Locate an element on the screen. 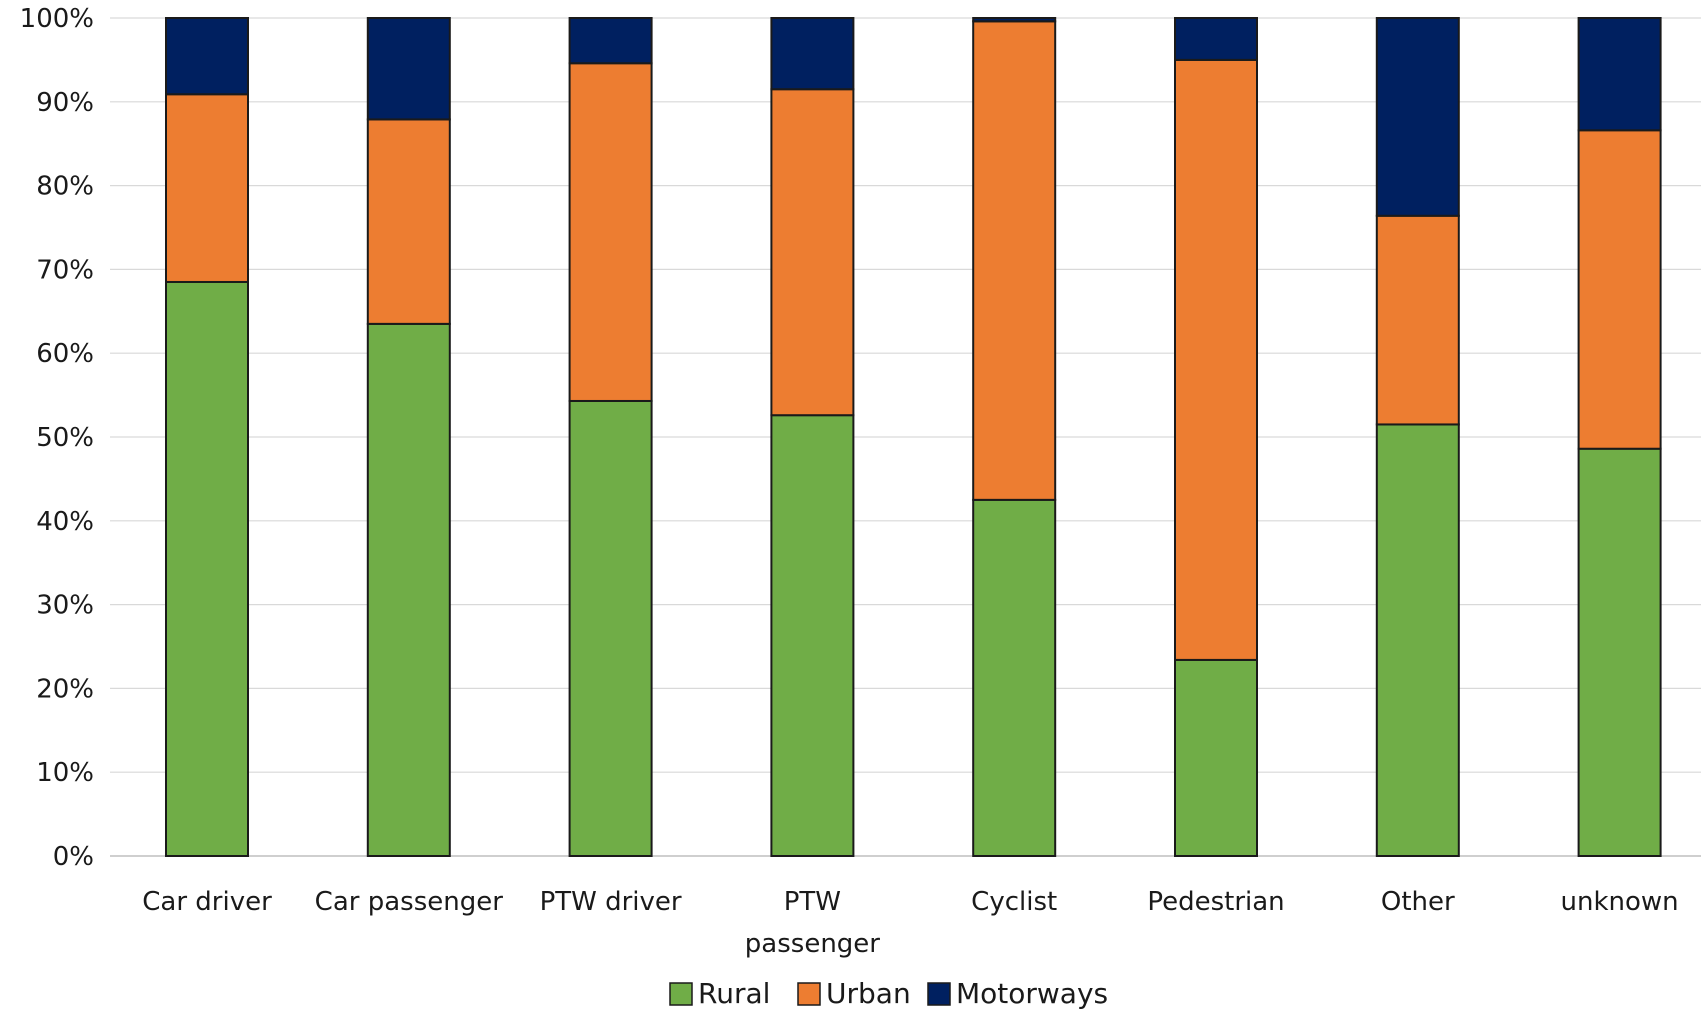 Image resolution: width=1701 pixels, height=1023 pixels. legend-label-urban: Urban is located at coordinates (868, 993).